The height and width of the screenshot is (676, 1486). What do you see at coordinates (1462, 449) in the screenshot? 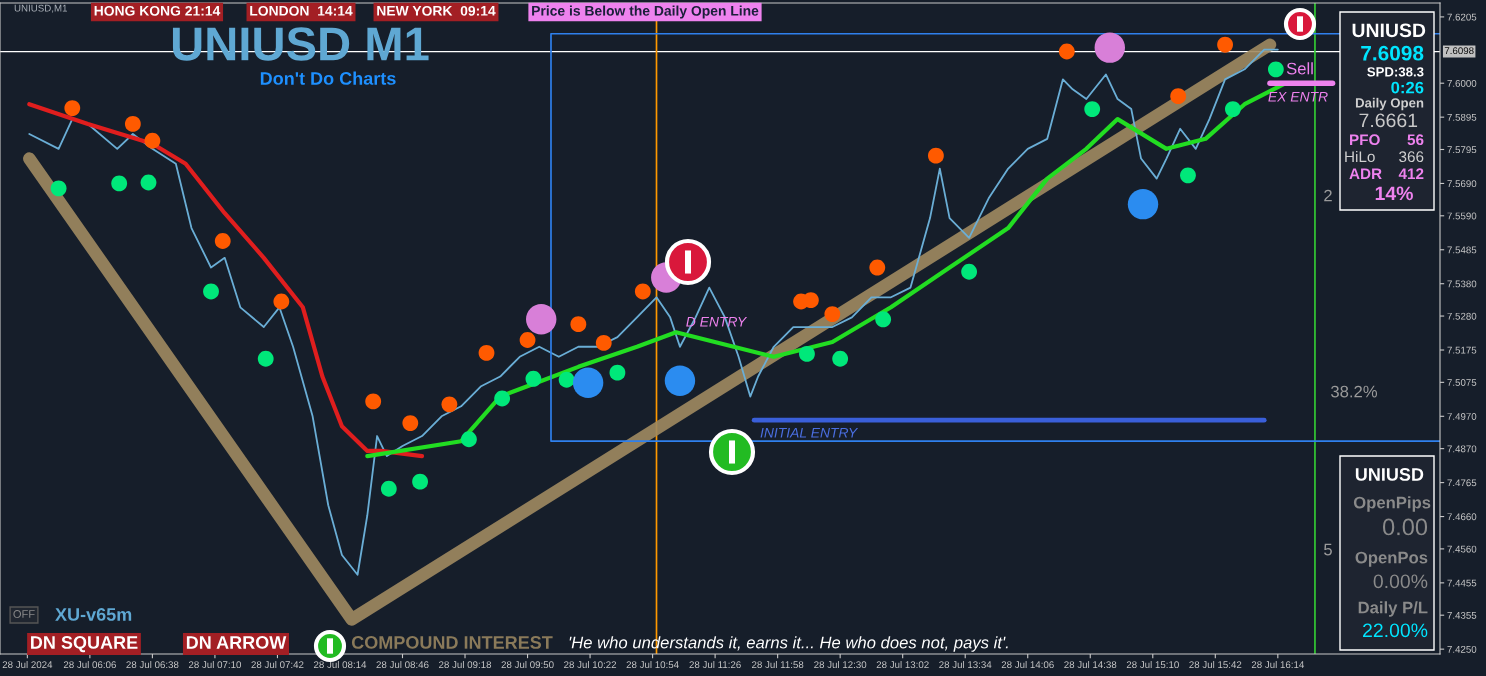
I see `y-tick-label: 7.4870` at bounding box center [1462, 449].